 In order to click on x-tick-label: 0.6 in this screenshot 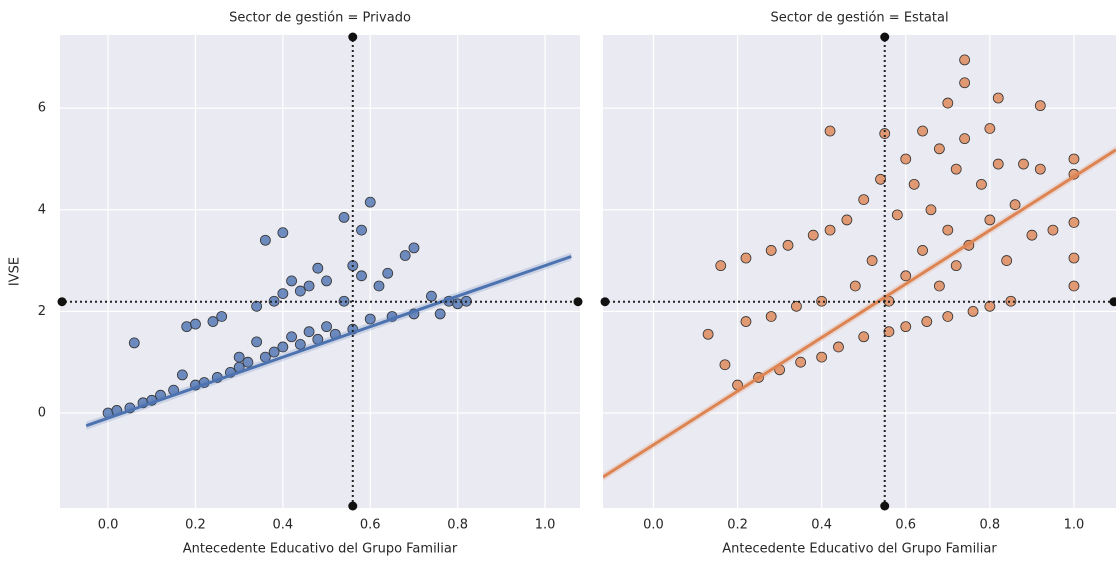, I will do `click(370, 525)`.